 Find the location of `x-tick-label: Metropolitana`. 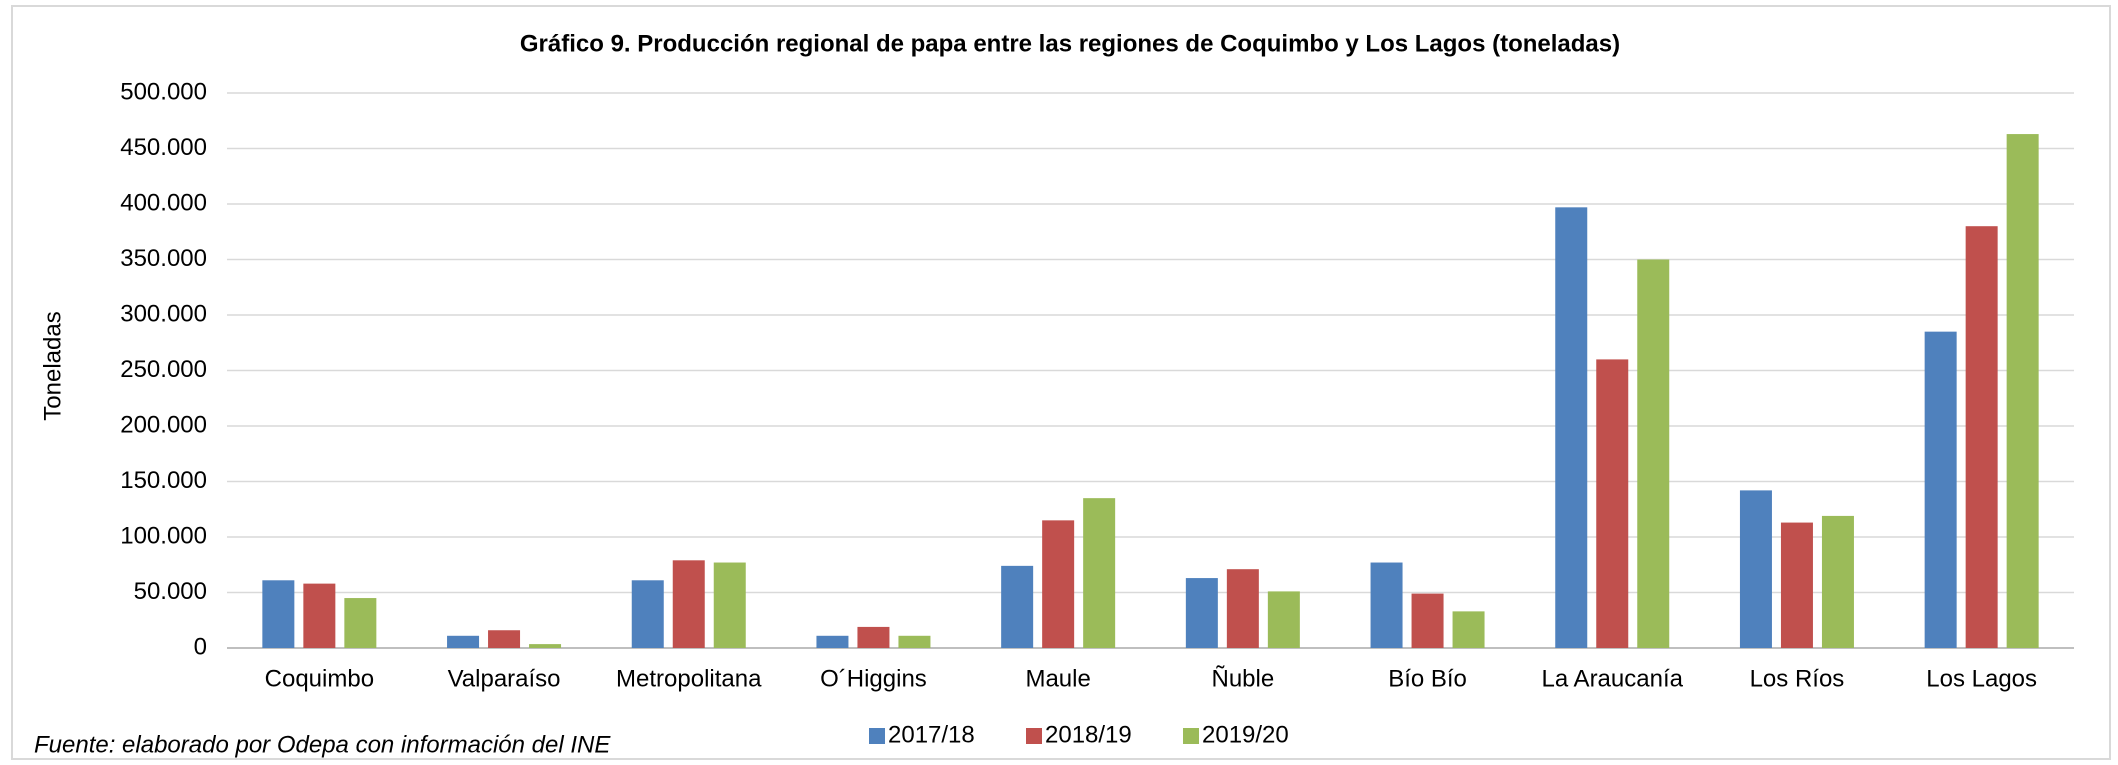

x-tick-label: Metropolitana is located at coordinates (689, 678).